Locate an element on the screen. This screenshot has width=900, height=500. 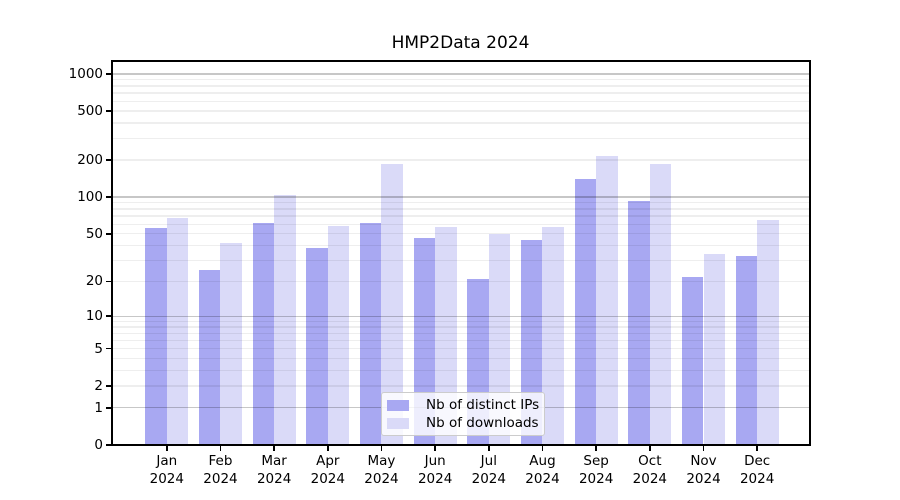
x-tick-label-apr-2024: Apr 2024 is located at coordinates (327, 470).